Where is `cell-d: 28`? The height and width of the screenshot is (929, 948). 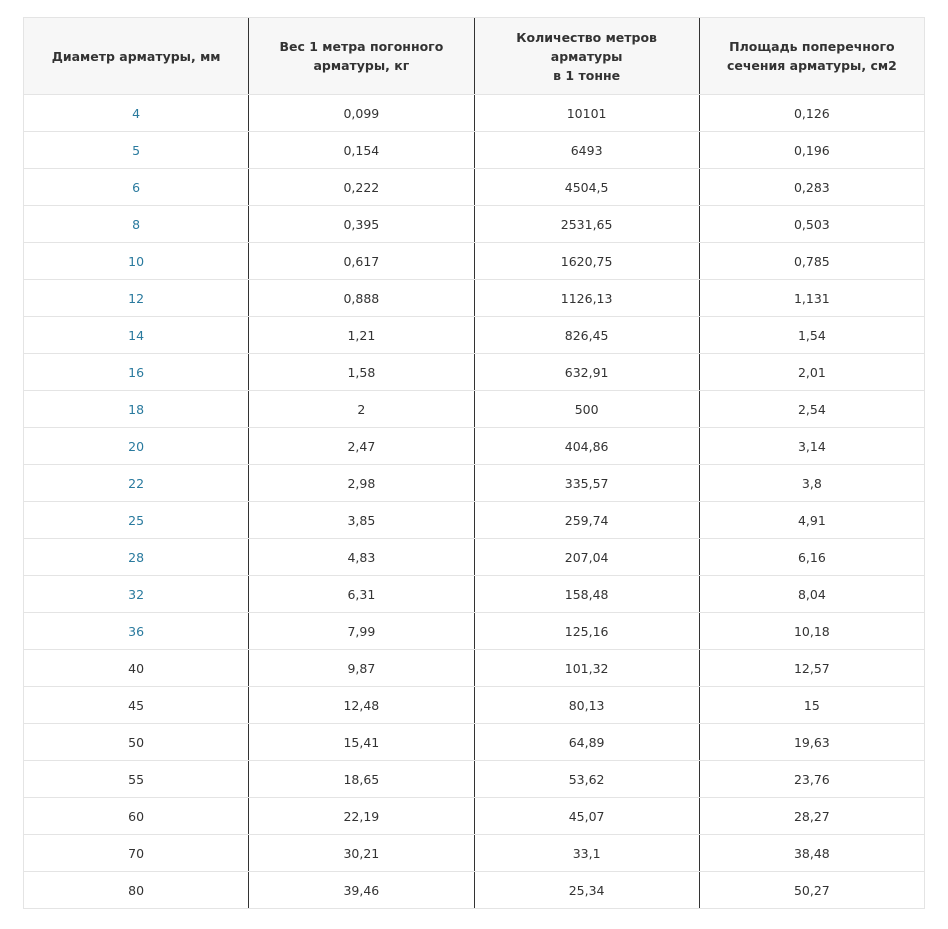 cell-d: 28 is located at coordinates (135, 557).